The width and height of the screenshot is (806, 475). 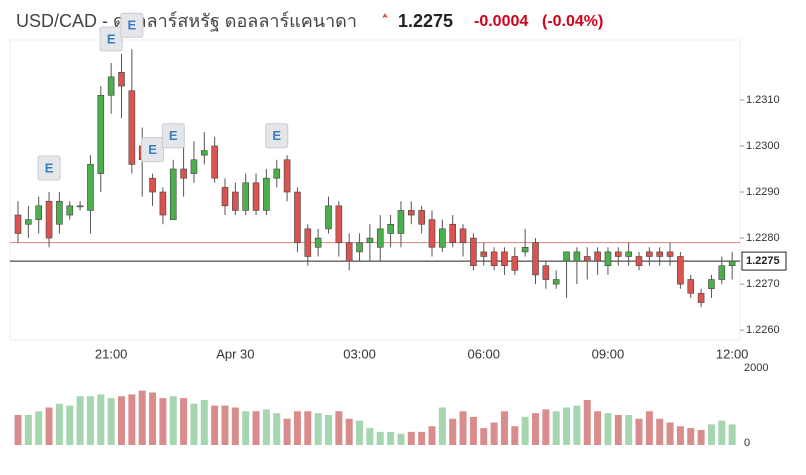 What do you see at coordinates (763, 238) in the screenshot?
I see `y-tick-label: 1.2280` at bounding box center [763, 238].